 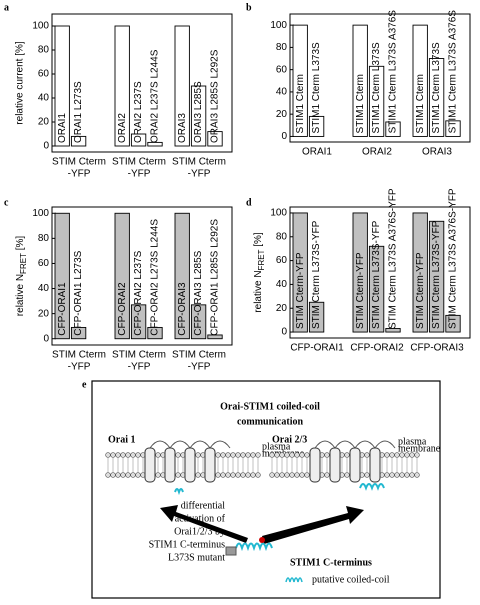 What do you see at coordinates (249, 202) in the screenshot?
I see `panel-label: d` at bounding box center [249, 202].